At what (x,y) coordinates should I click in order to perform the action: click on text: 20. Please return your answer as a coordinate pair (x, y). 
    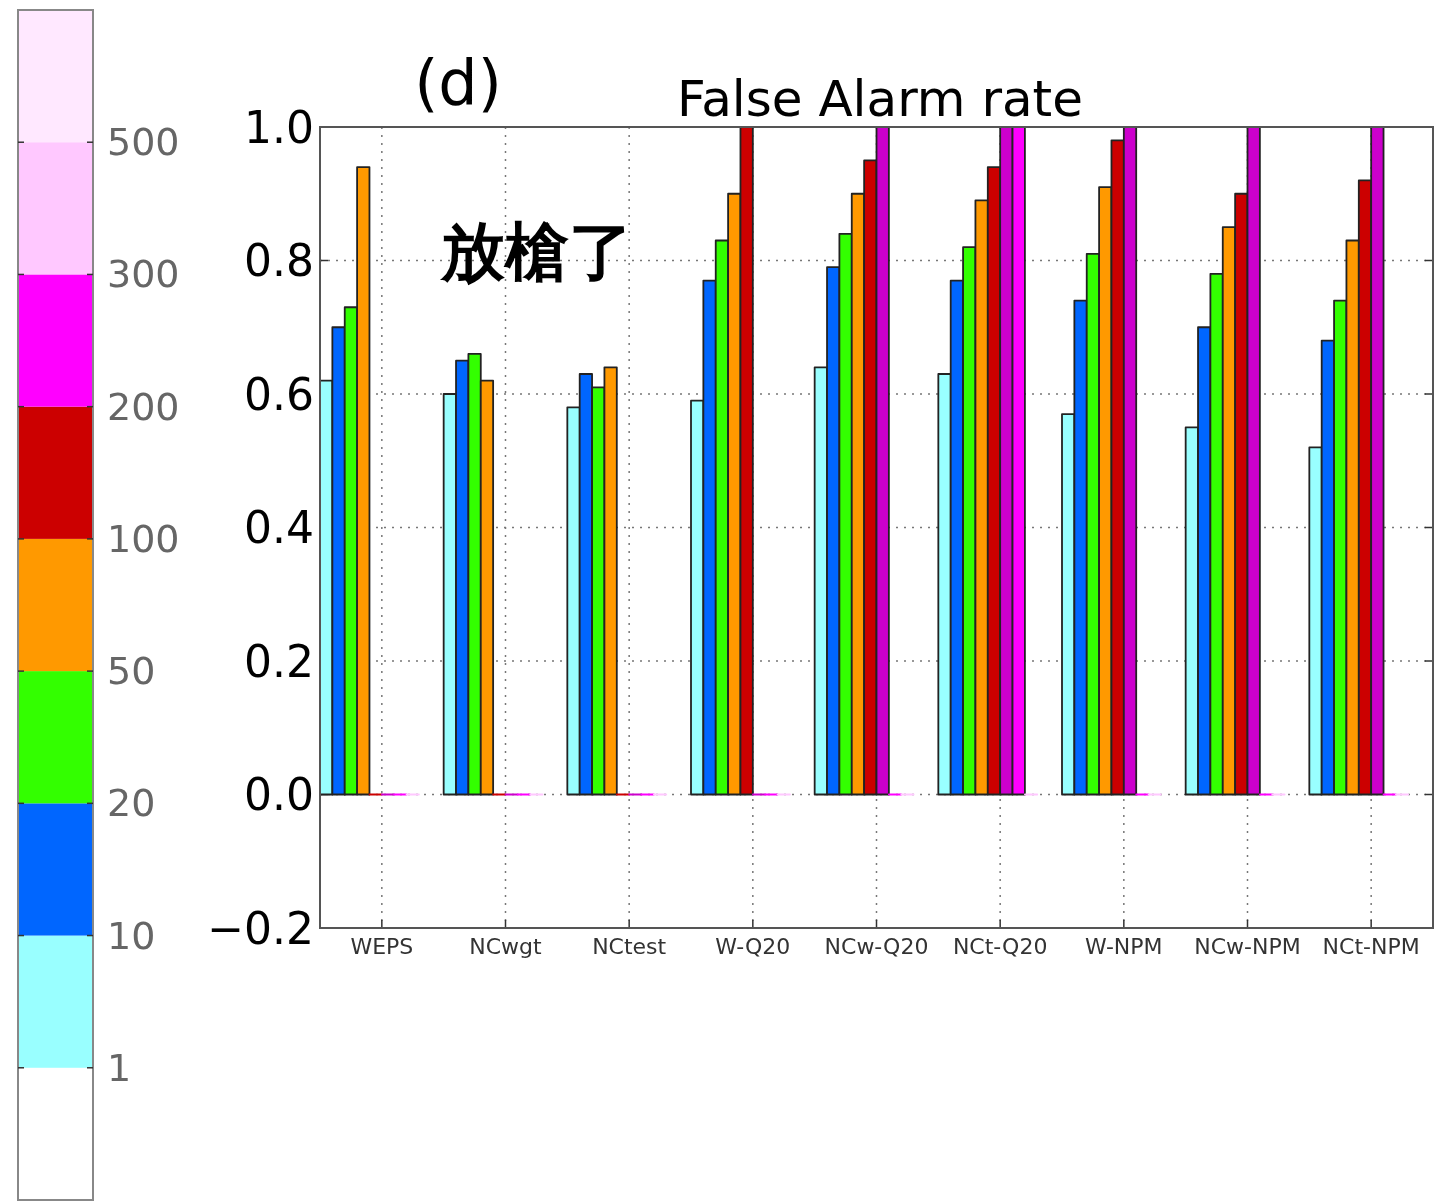
    Looking at the image, I should click on (131, 803).